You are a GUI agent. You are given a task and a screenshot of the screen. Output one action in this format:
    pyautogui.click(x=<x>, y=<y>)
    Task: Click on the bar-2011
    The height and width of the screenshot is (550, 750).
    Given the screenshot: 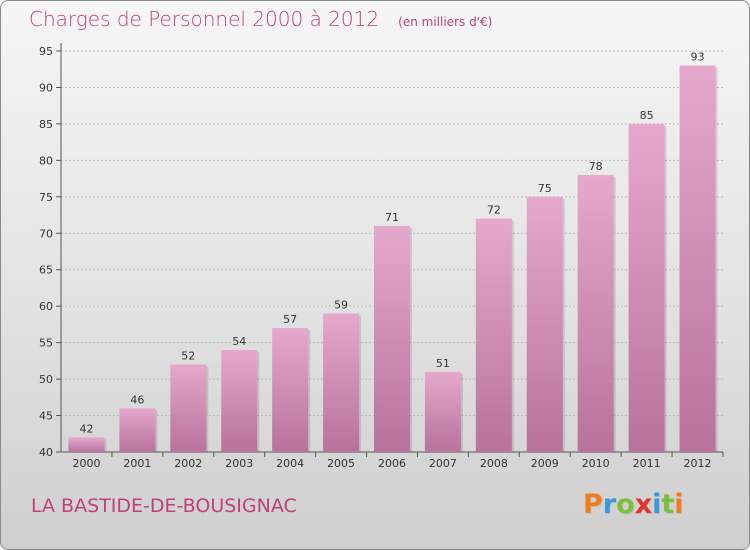 What is the action you would take?
    pyautogui.click(x=646, y=287)
    